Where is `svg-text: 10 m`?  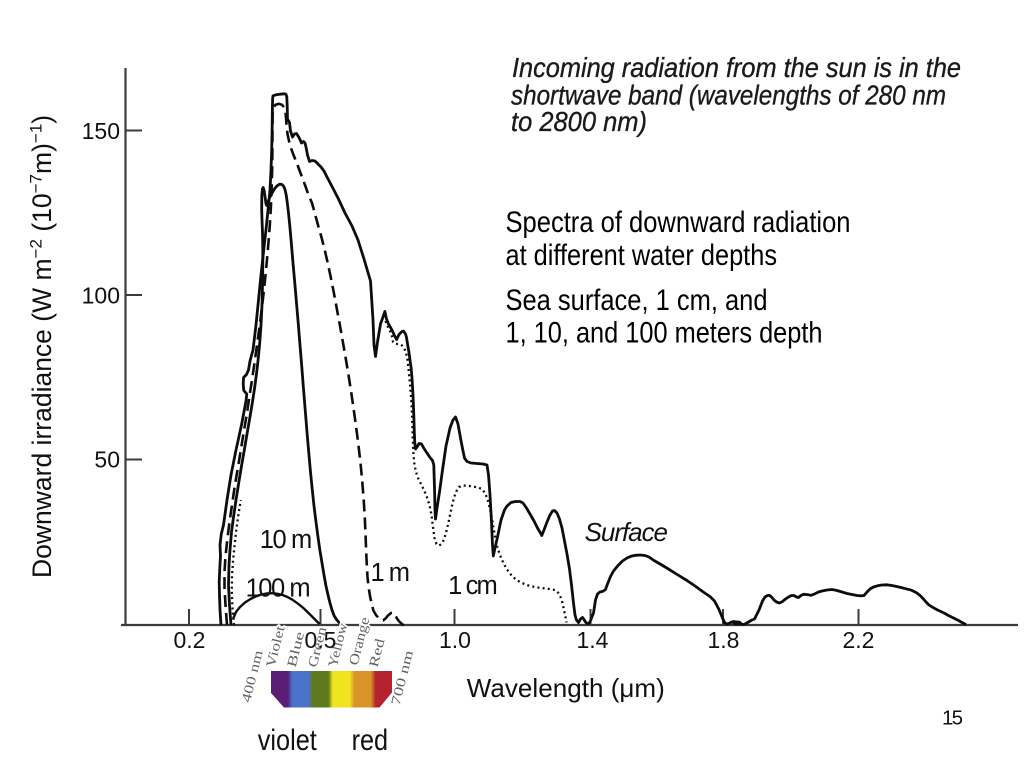
svg-text: 10 m is located at coordinates (286, 540).